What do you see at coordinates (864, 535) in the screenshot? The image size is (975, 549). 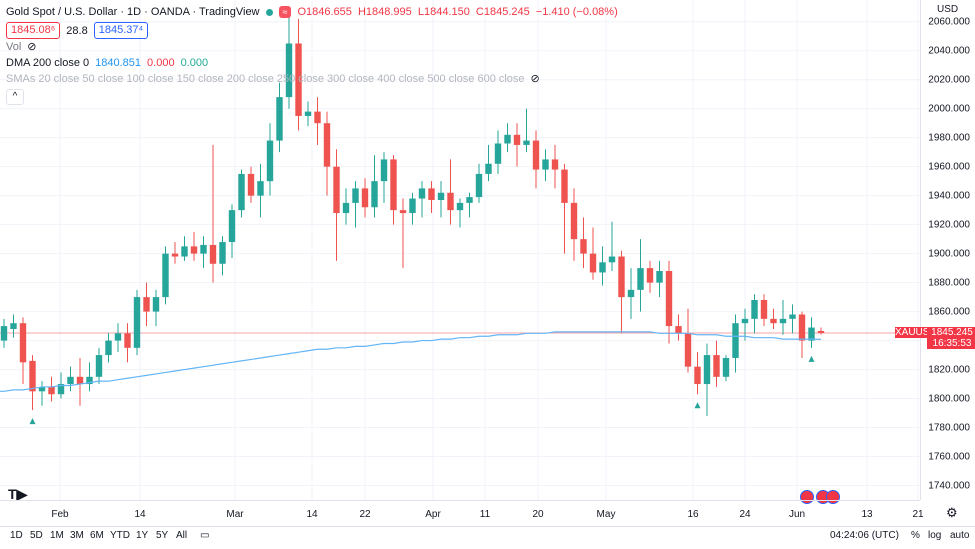 I see `utc-clock: 04:24:06 (UTC)` at bounding box center [864, 535].